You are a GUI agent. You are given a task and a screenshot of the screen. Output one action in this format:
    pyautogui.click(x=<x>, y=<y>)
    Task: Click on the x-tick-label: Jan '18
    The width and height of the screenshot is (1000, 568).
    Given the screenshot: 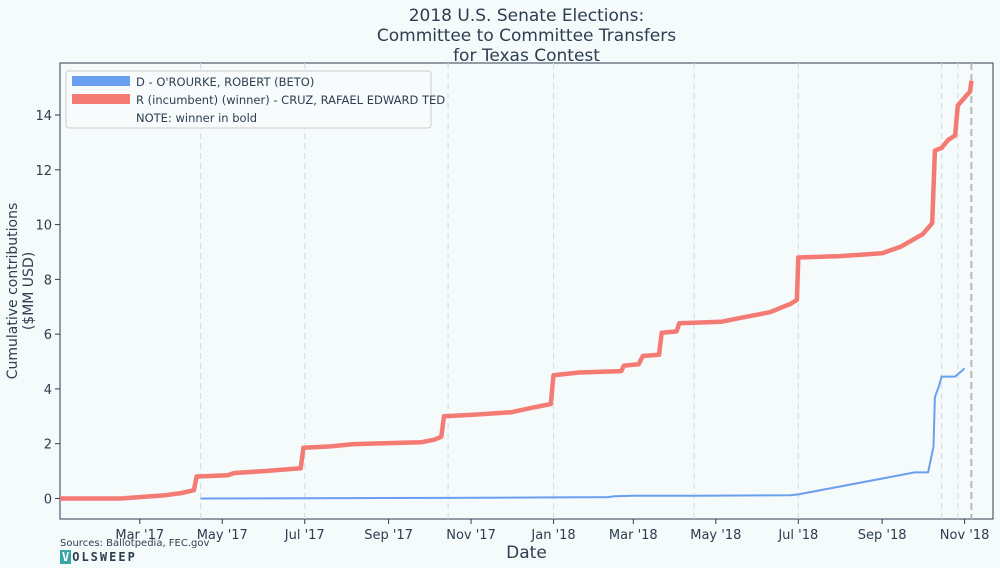 What is the action you would take?
    pyautogui.click(x=552, y=535)
    